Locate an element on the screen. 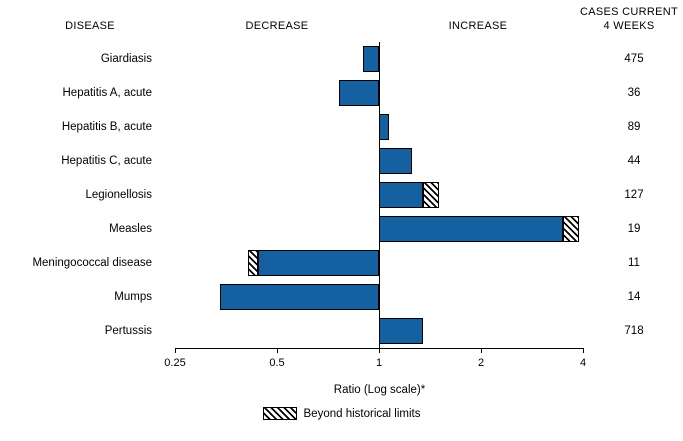 The height and width of the screenshot is (441, 683). chart-row: Mumps 14 is located at coordinates (341, 297).